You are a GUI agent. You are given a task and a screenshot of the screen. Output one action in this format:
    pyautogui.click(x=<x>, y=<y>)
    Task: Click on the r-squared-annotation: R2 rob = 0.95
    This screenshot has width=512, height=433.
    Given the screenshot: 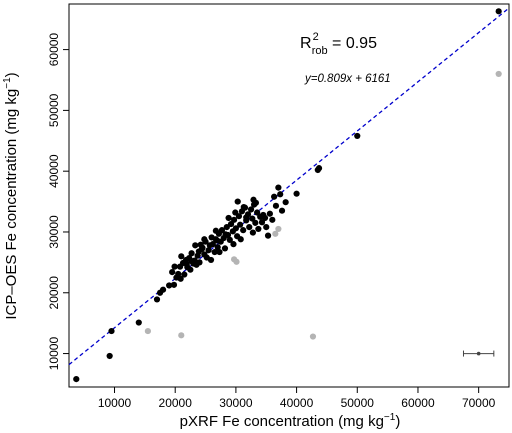 What is the action you would take?
    pyautogui.click(x=338, y=44)
    